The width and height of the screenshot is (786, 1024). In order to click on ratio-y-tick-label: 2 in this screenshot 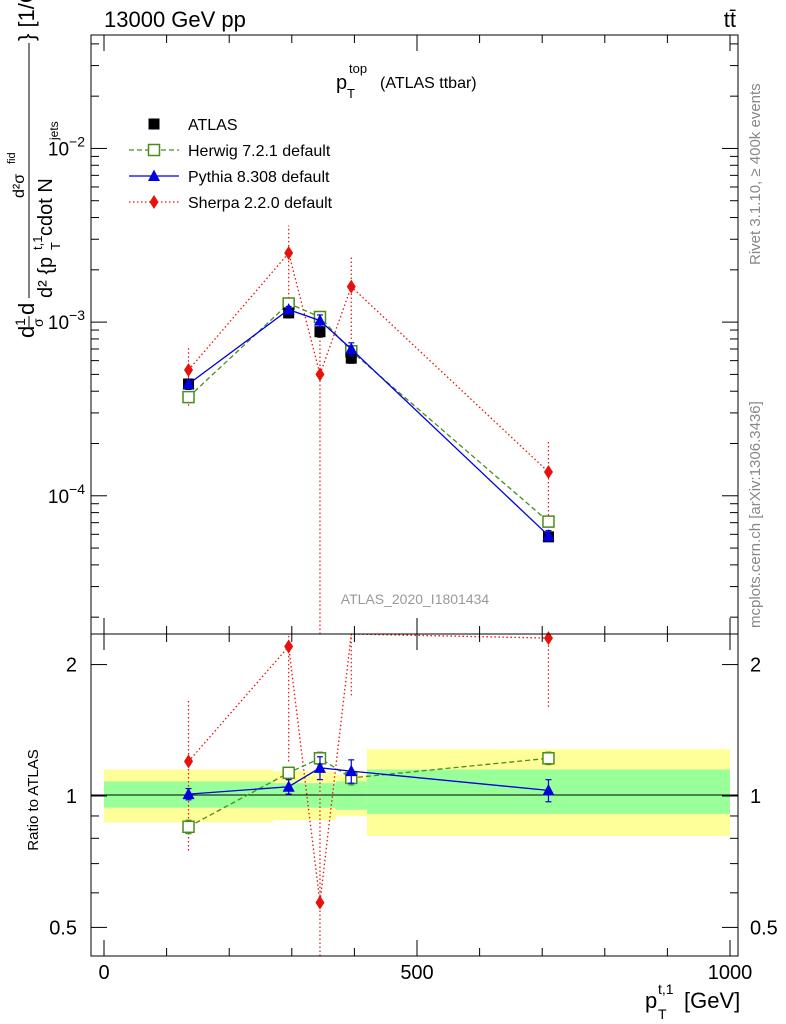, I will do `click(71, 666)`.